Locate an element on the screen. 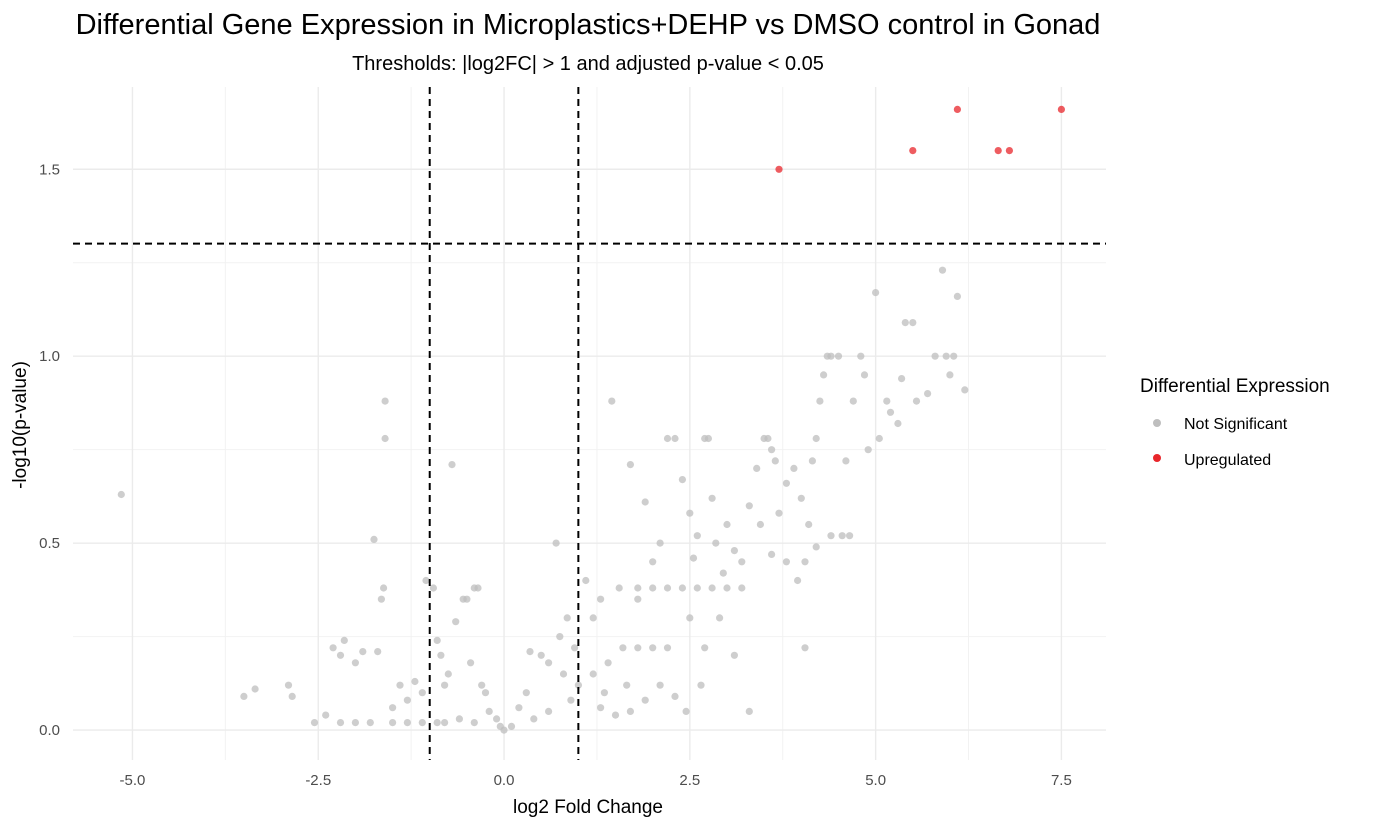  x-tick-label: -2.5 is located at coordinates (318, 780).